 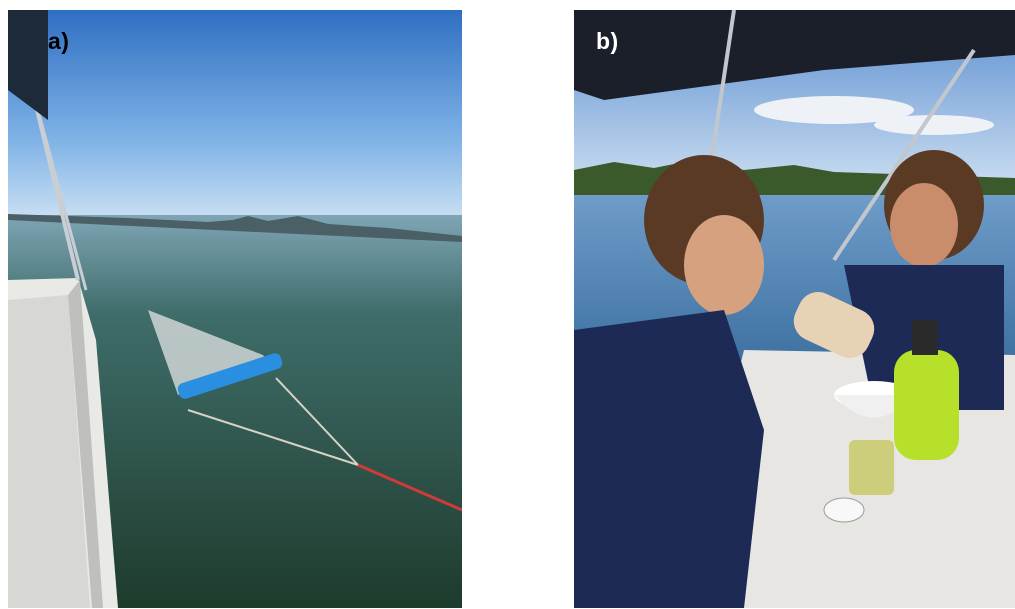 I want to click on panel-label-a: a), so click(x=58, y=41).